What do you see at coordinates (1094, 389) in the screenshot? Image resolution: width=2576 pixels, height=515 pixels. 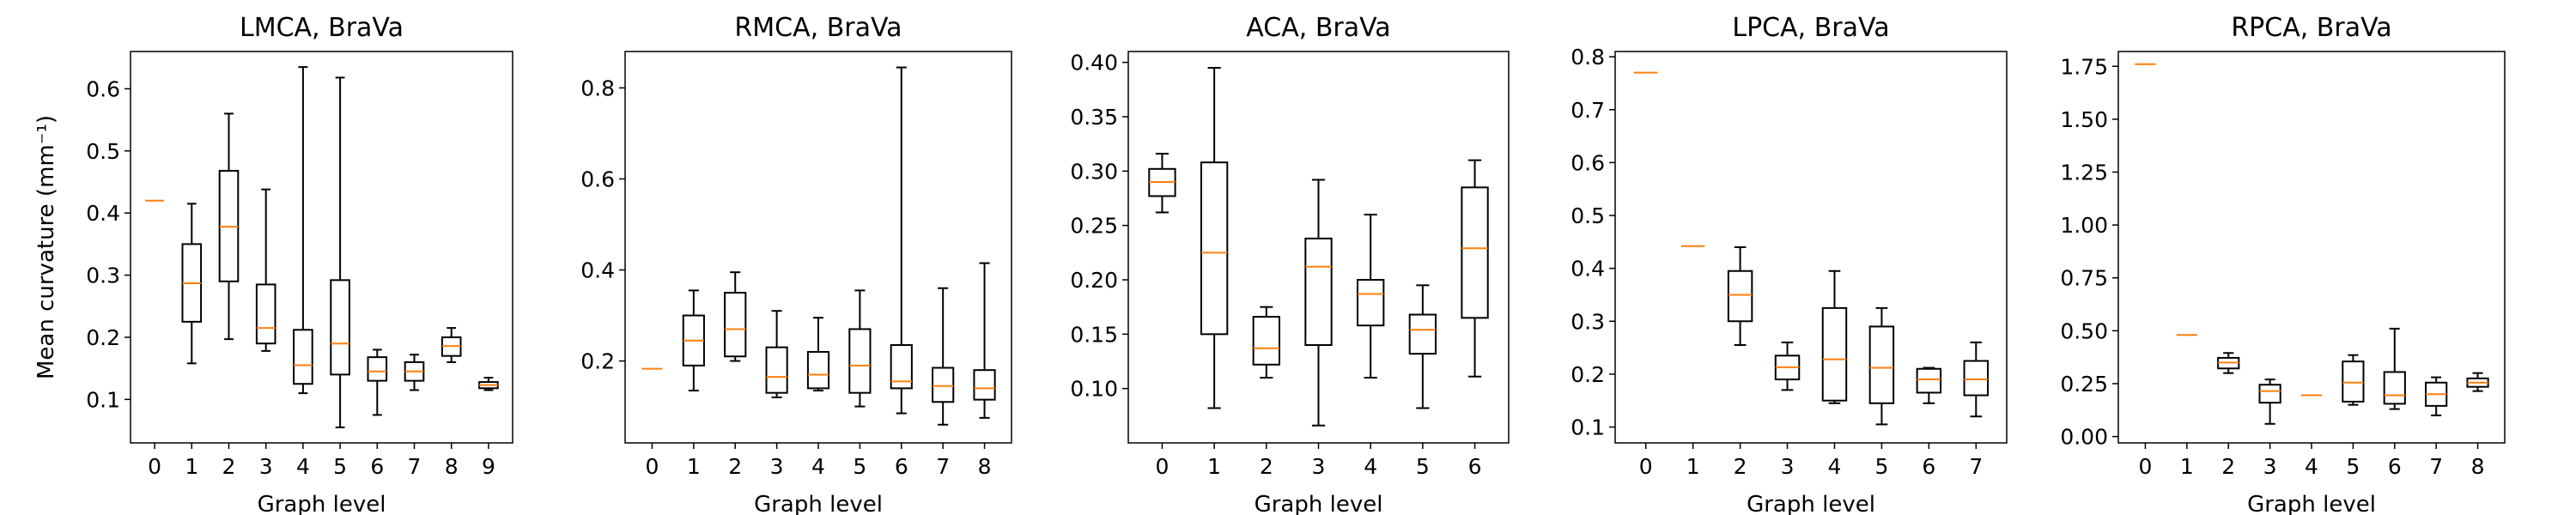 I see `y-tick-label: 0.10` at bounding box center [1094, 389].